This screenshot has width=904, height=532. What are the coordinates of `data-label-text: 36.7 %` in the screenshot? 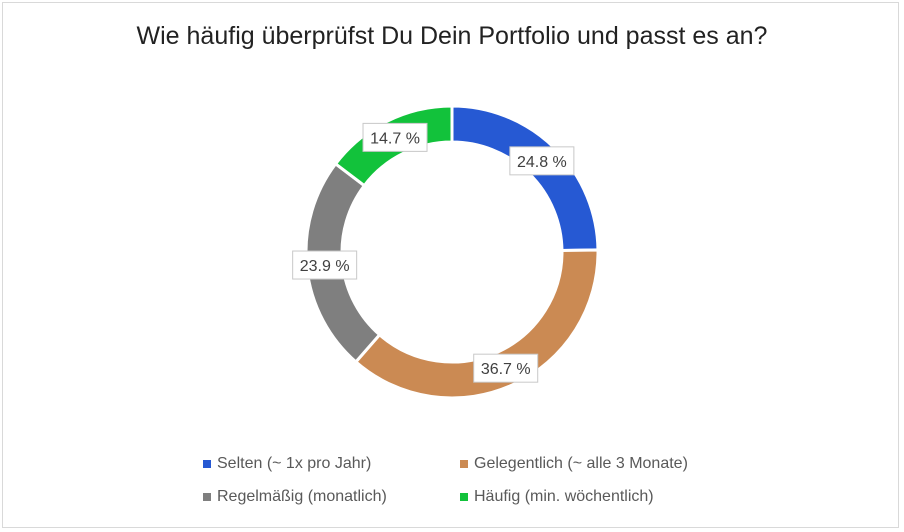 It's located at (506, 369).